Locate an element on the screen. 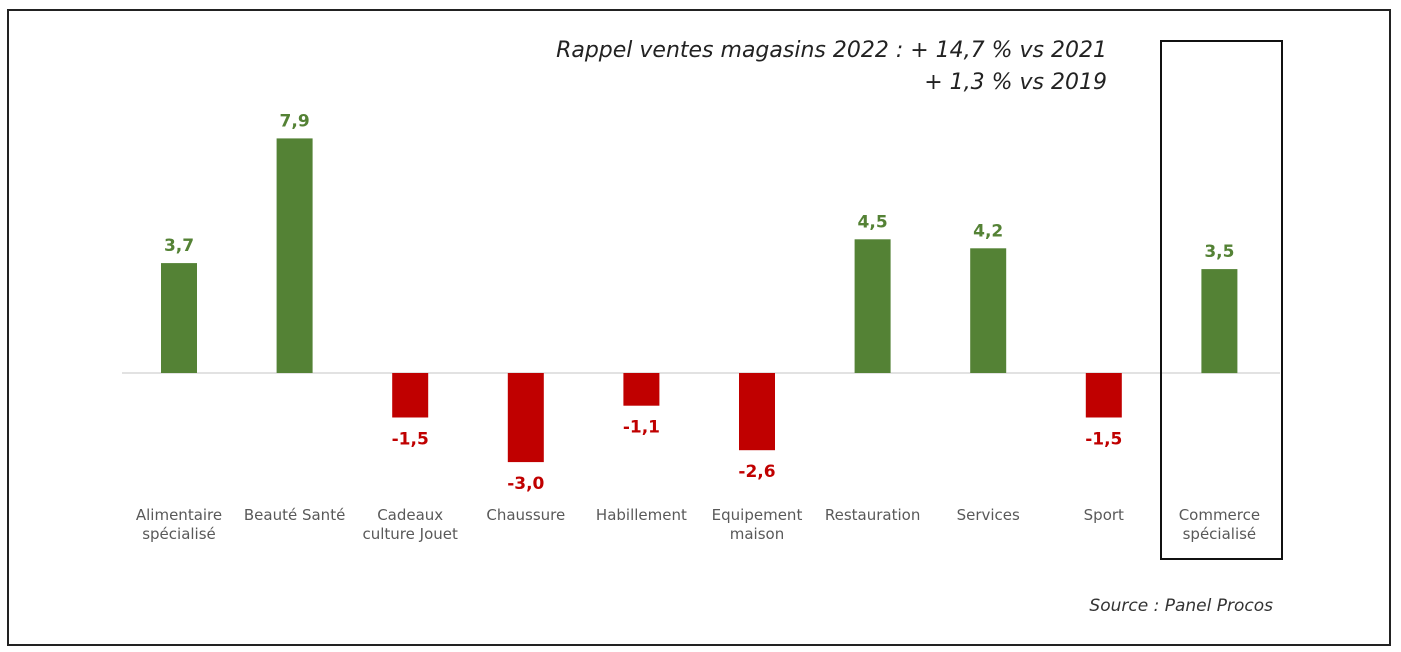 This screenshot has width=1401, height=652. category-label-4: Habillement is located at coordinates (641, 515).